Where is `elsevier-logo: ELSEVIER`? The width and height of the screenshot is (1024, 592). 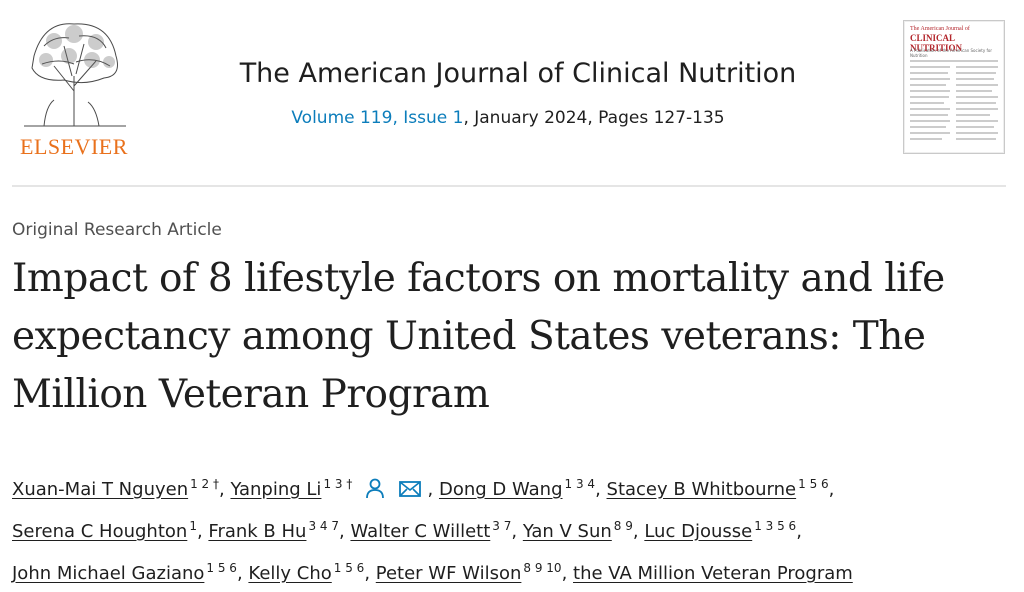 elsevier-logo: ELSEVIER is located at coordinates (74, 88).